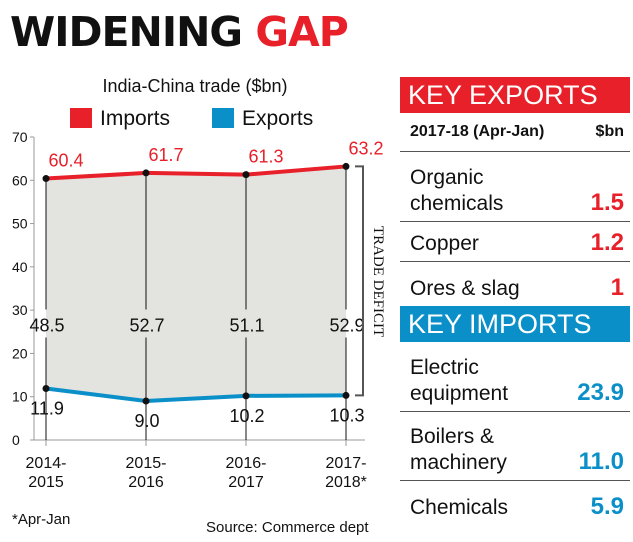  Describe the element at coordinates (20, 397) in the screenshot. I see `y-tick-label: 10` at that location.